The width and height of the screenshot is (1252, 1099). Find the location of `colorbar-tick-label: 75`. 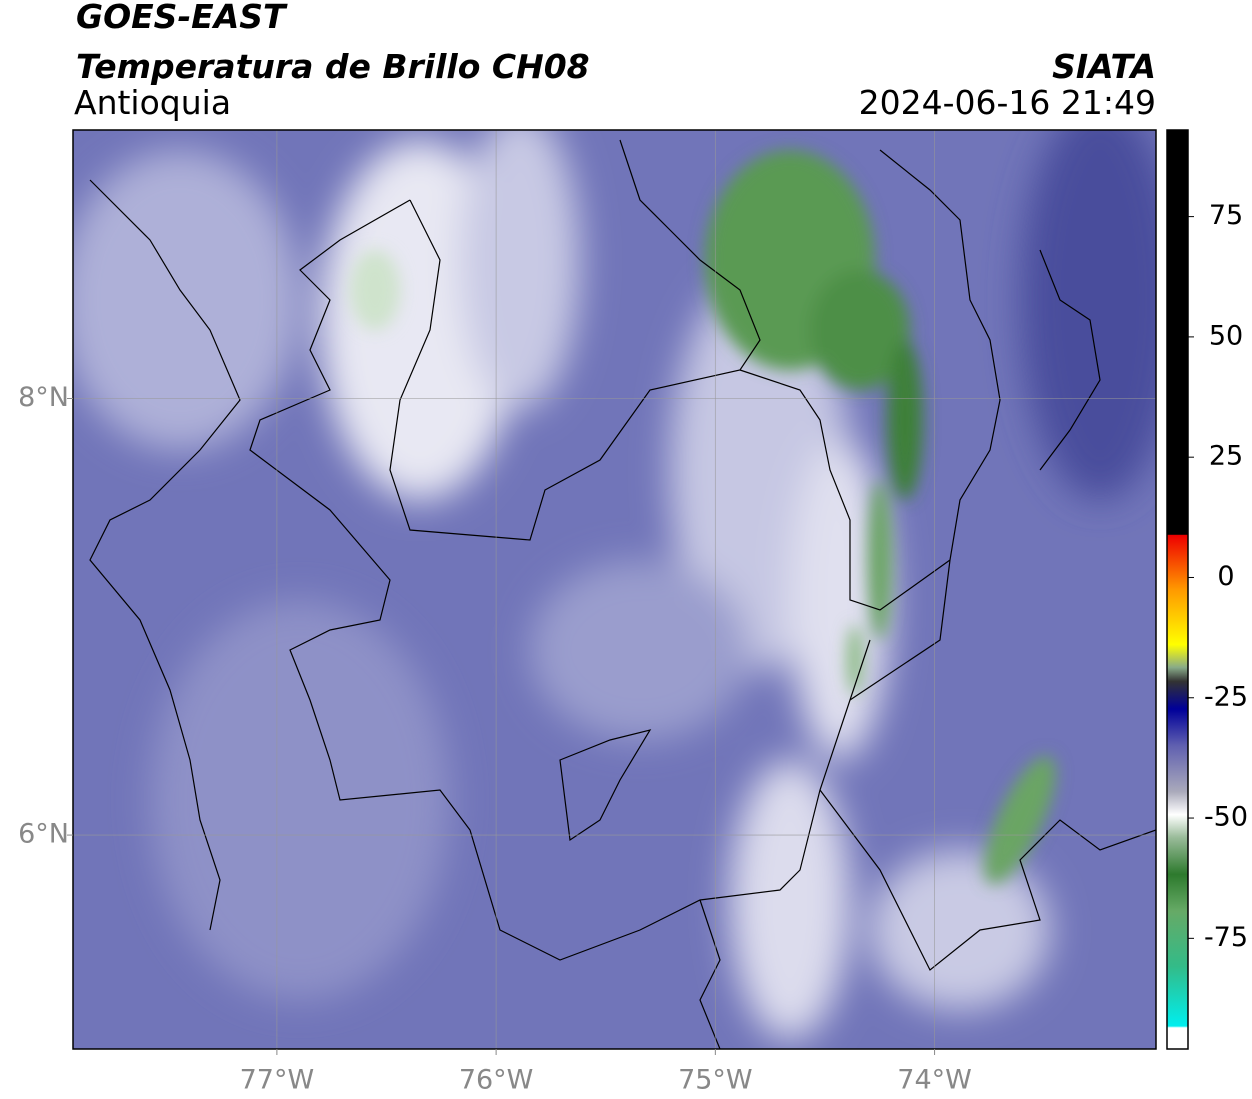

colorbar-tick-label: 75 is located at coordinates (1226, 215).